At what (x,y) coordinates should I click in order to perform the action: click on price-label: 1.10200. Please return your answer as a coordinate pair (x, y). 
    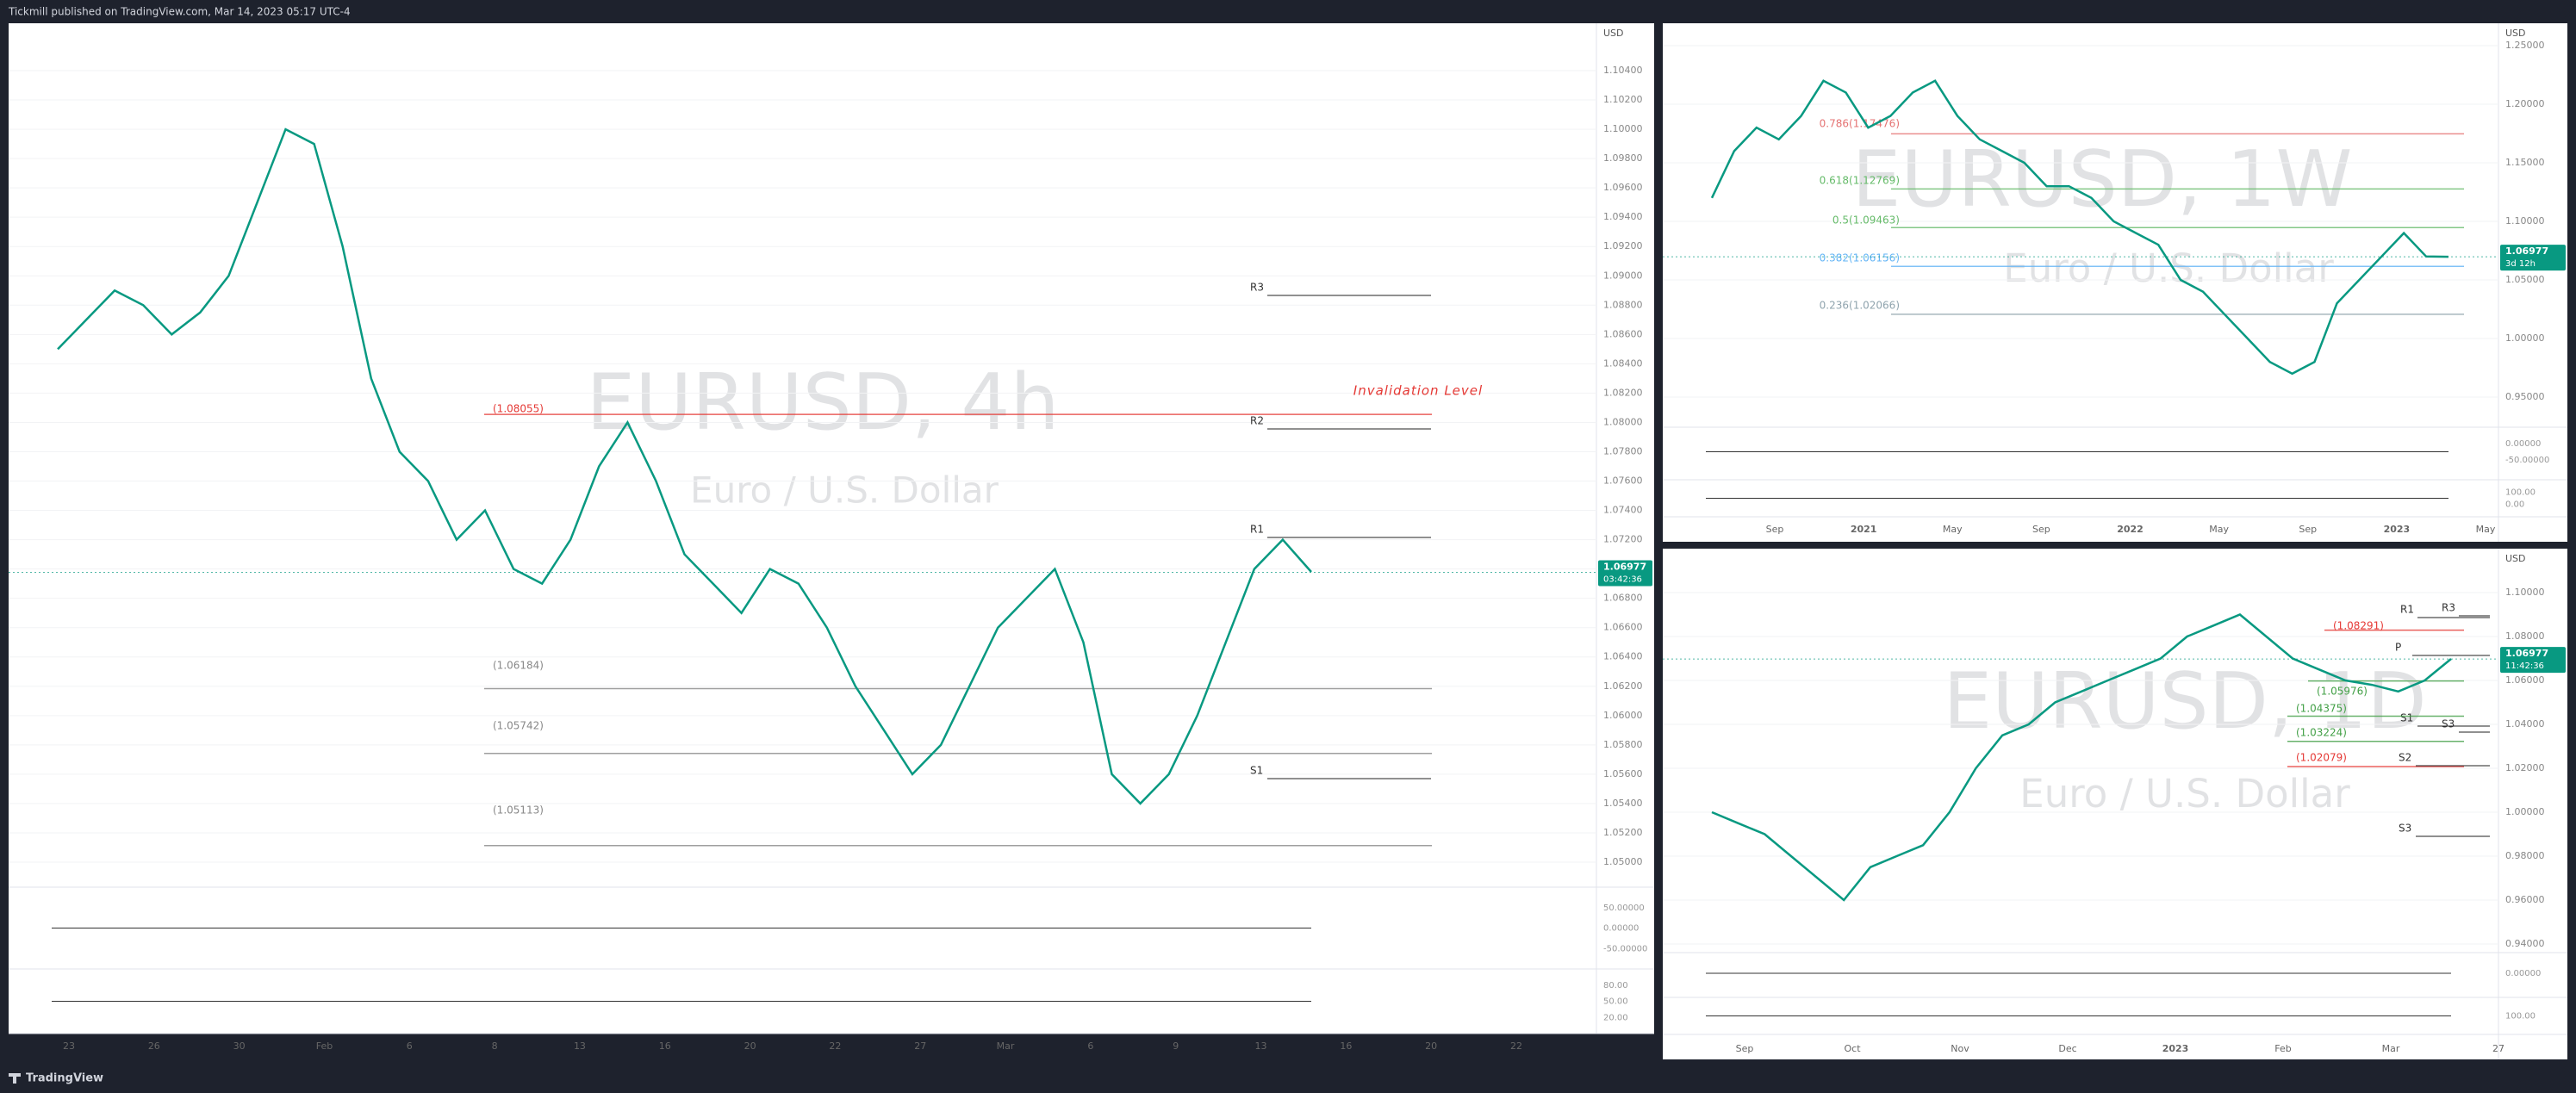
    Looking at the image, I should click on (1623, 99).